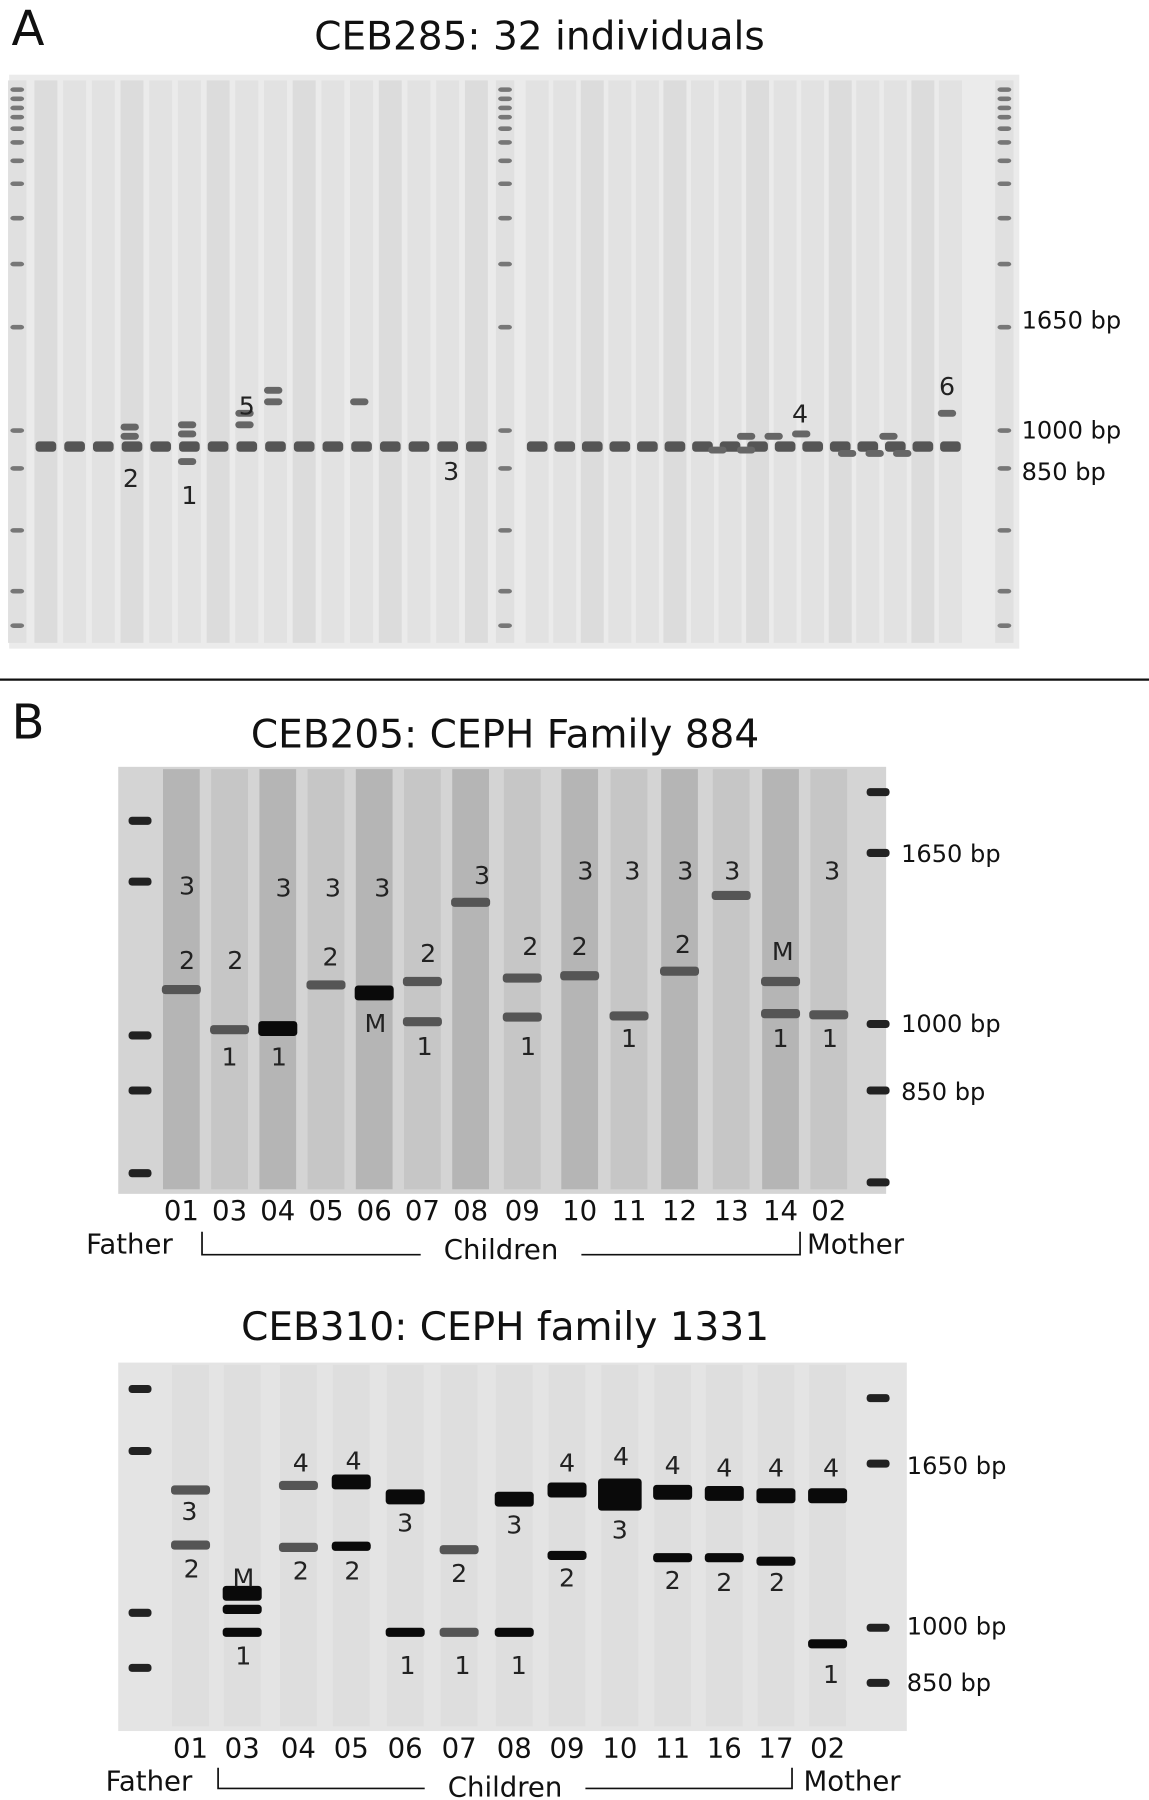 The width and height of the screenshot is (1149, 1800). What do you see at coordinates (619, 1748) in the screenshot?
I see `lane-label: 10` at bounding box center [619, 1748].